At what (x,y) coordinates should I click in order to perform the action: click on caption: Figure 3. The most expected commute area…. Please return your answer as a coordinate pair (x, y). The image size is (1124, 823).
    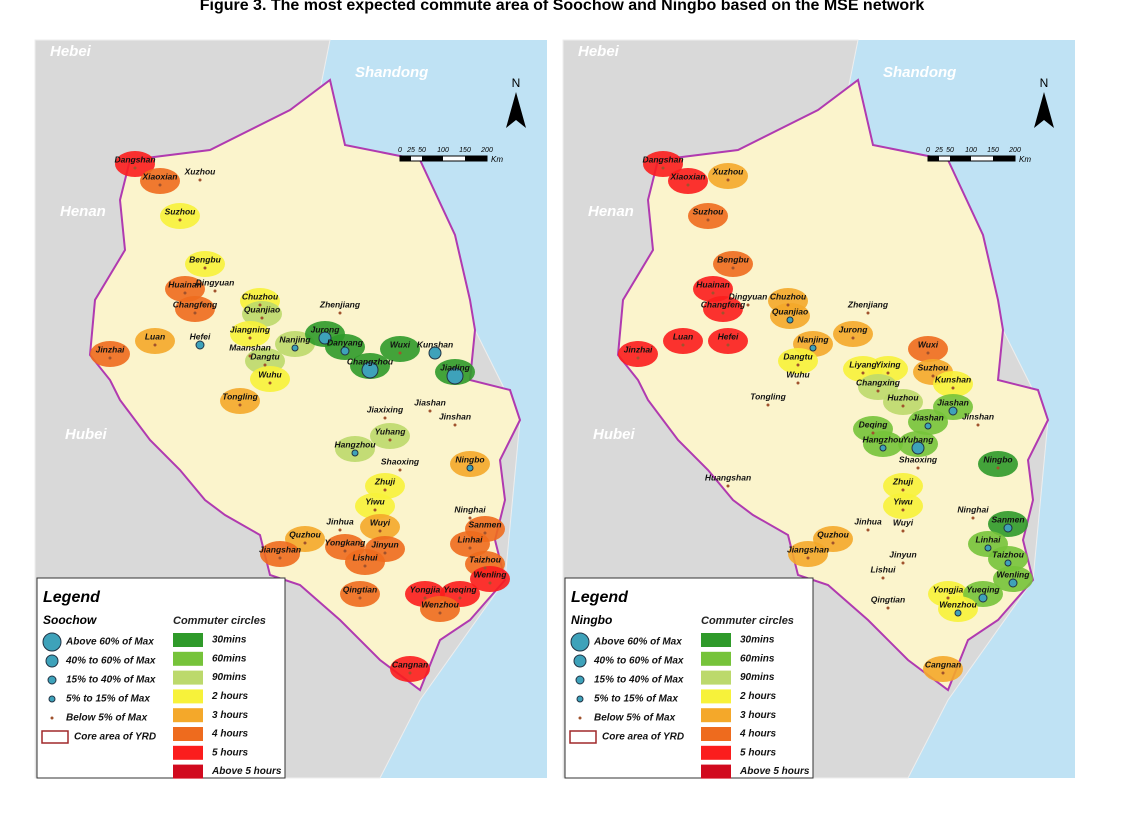
    Looking at the image, I should click on (562, 7).